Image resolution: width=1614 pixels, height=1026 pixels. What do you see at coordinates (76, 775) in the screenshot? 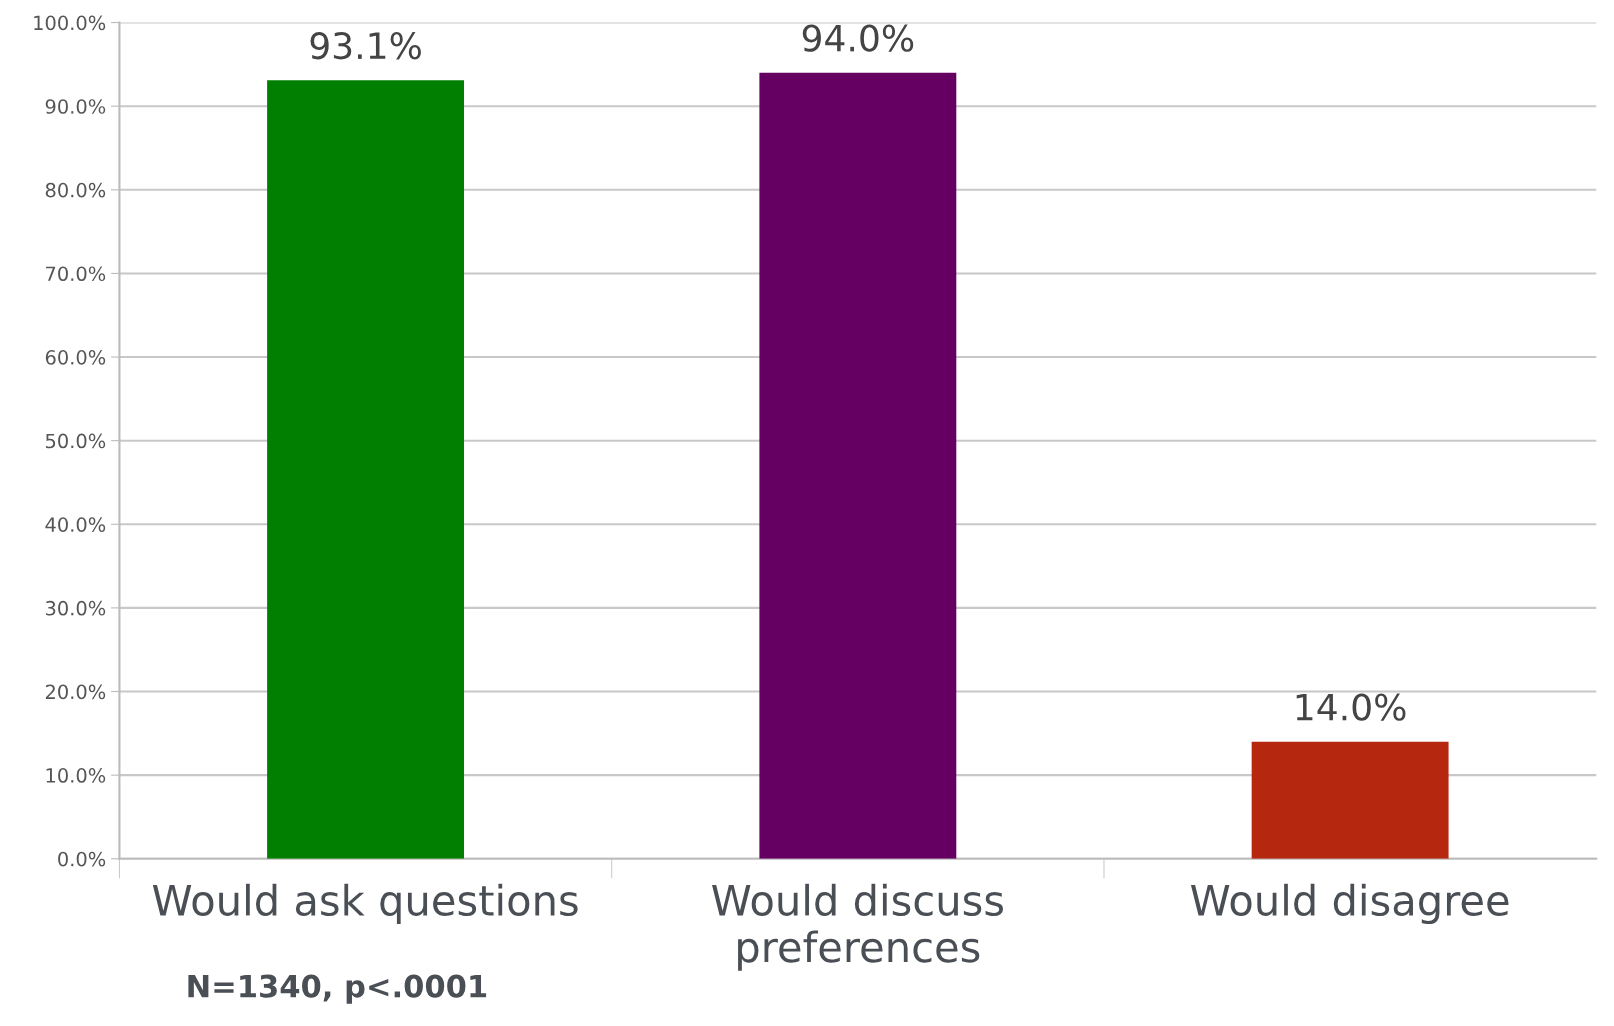
I see `y-tick-label: 10.0%` at bounding box center [76, 775].